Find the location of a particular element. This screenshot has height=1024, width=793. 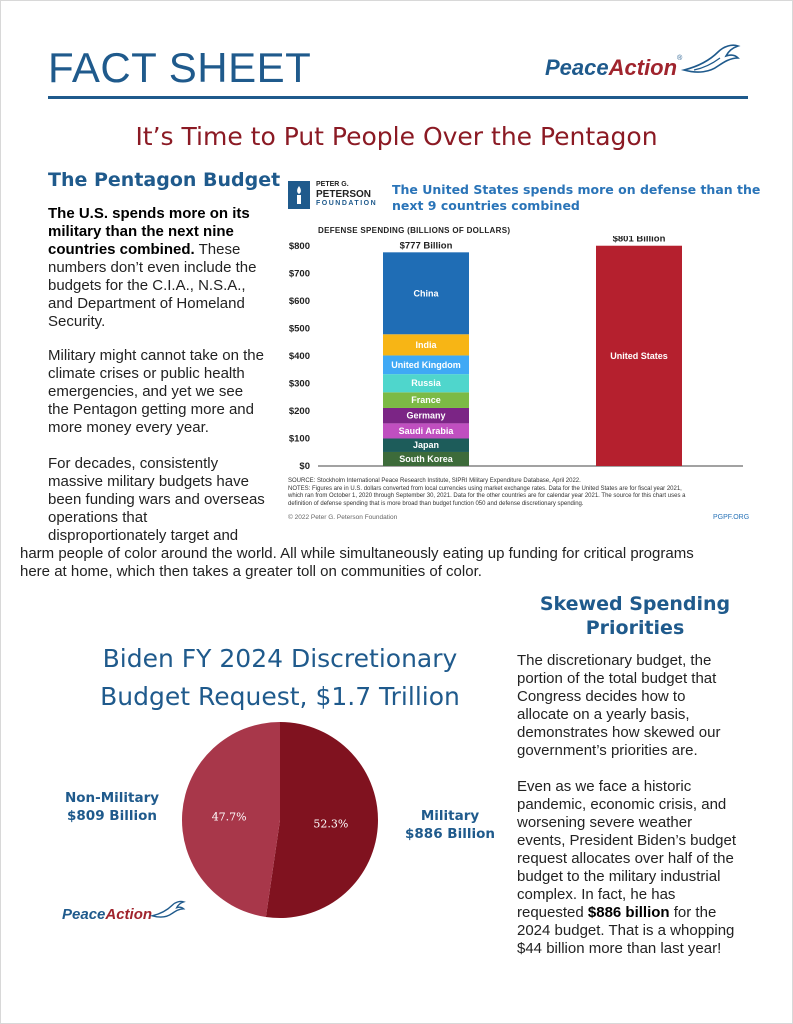

peace-action-logo-header: PeaceAction® is located at coordinates (613, 68).